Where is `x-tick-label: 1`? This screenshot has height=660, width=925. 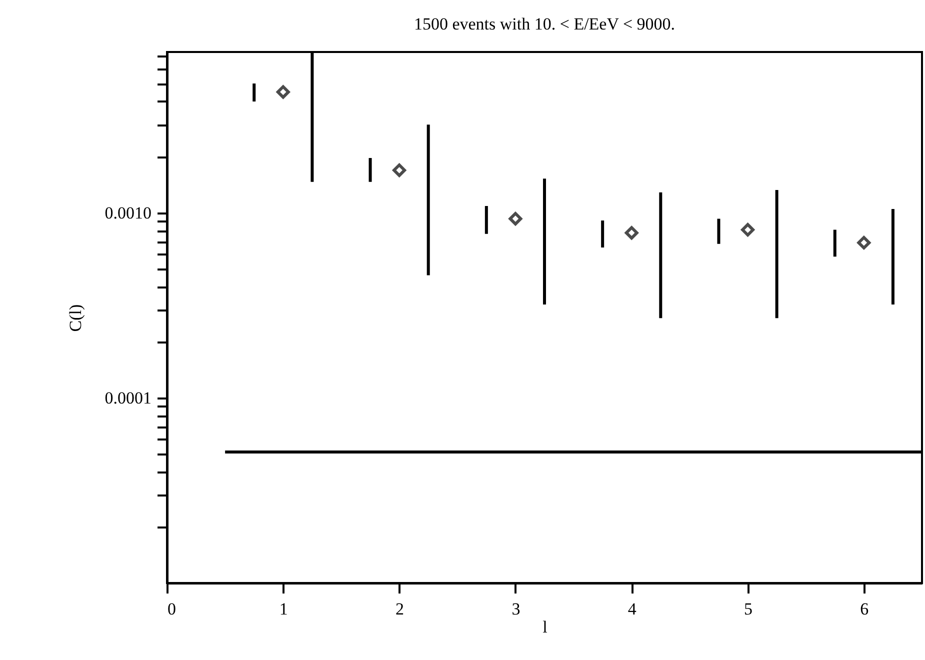
x-tick-label: 1 is located at coordinates (283, 609).